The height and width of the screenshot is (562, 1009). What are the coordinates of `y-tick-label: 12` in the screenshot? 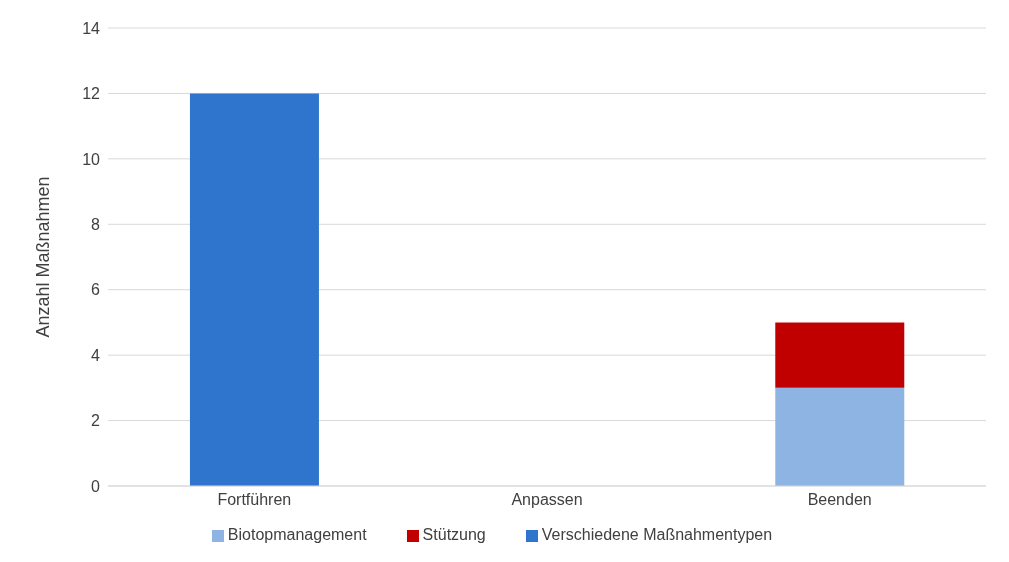 It's located at (91, 94).